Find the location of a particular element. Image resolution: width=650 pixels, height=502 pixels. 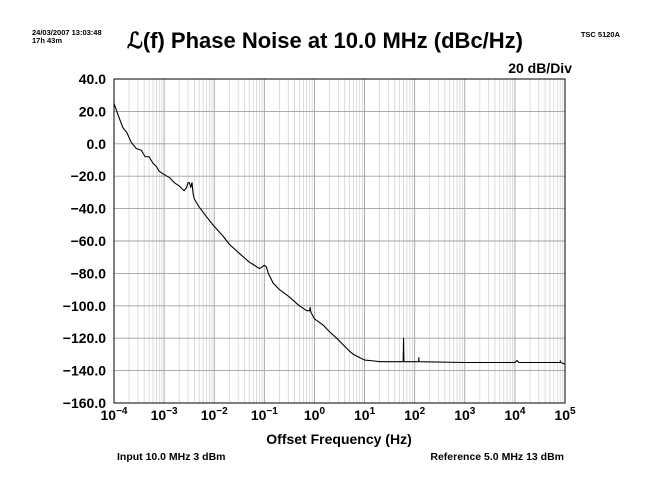

y-tick-label: −100.0 is located at coordinates (84, 306).